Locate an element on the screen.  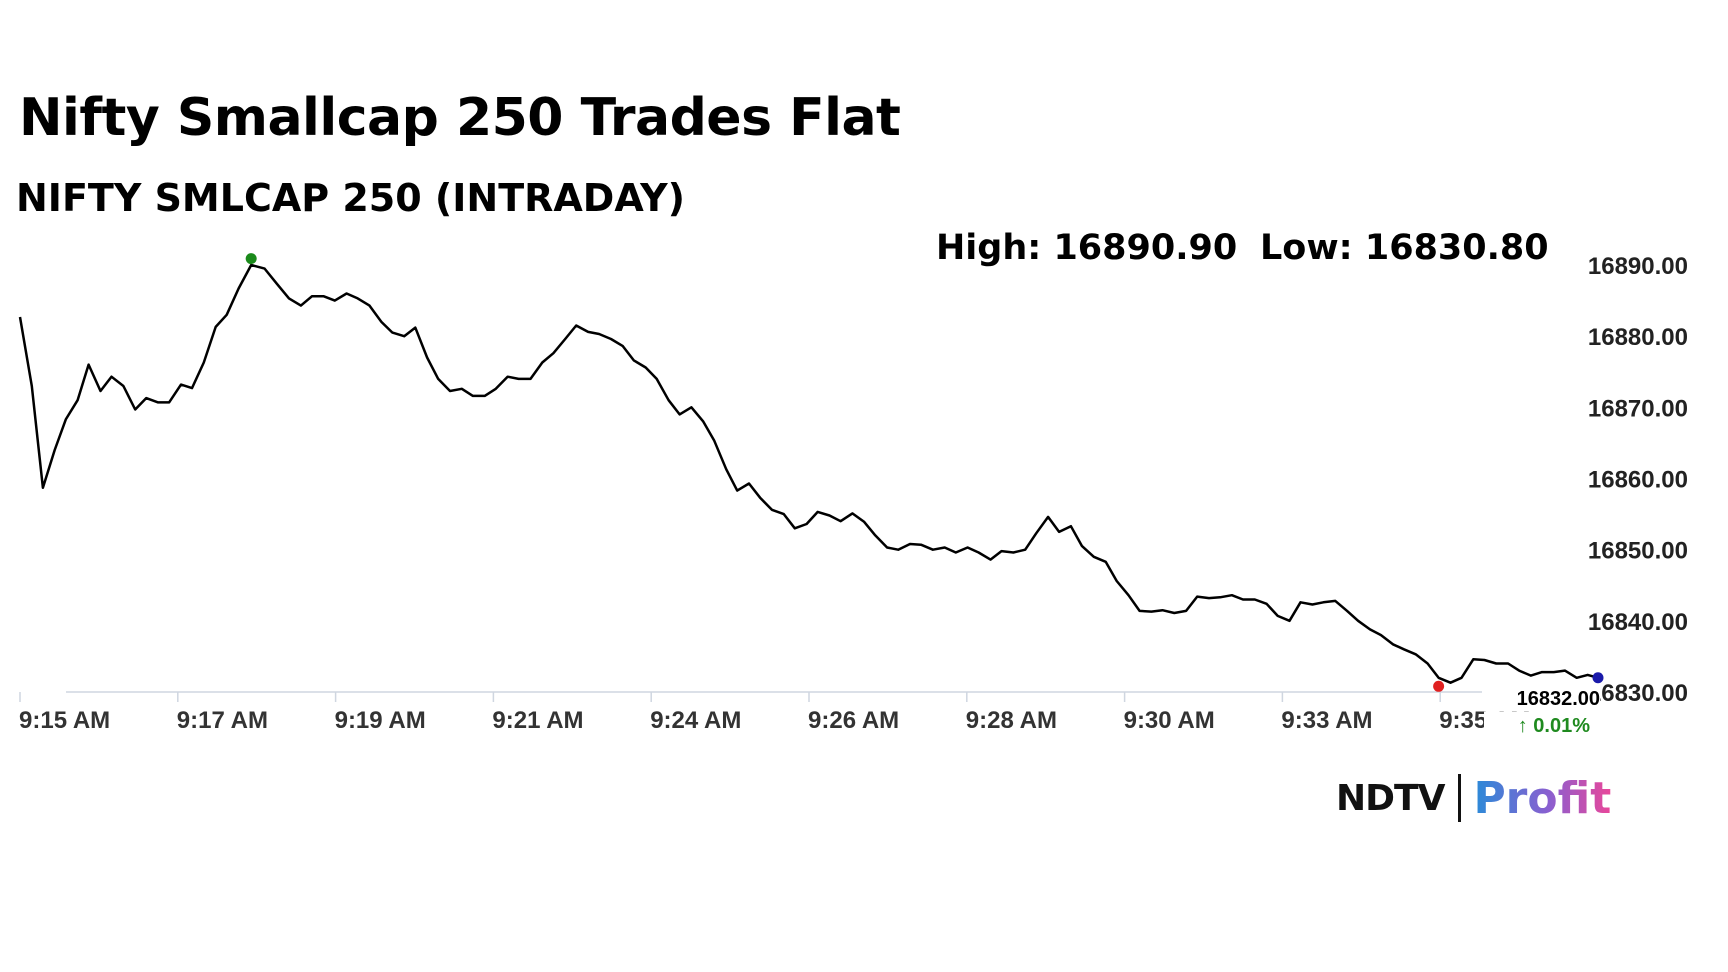
chart-title: Nifty Smallcap 250 Trades Flat is located at coordinates (460, 118).